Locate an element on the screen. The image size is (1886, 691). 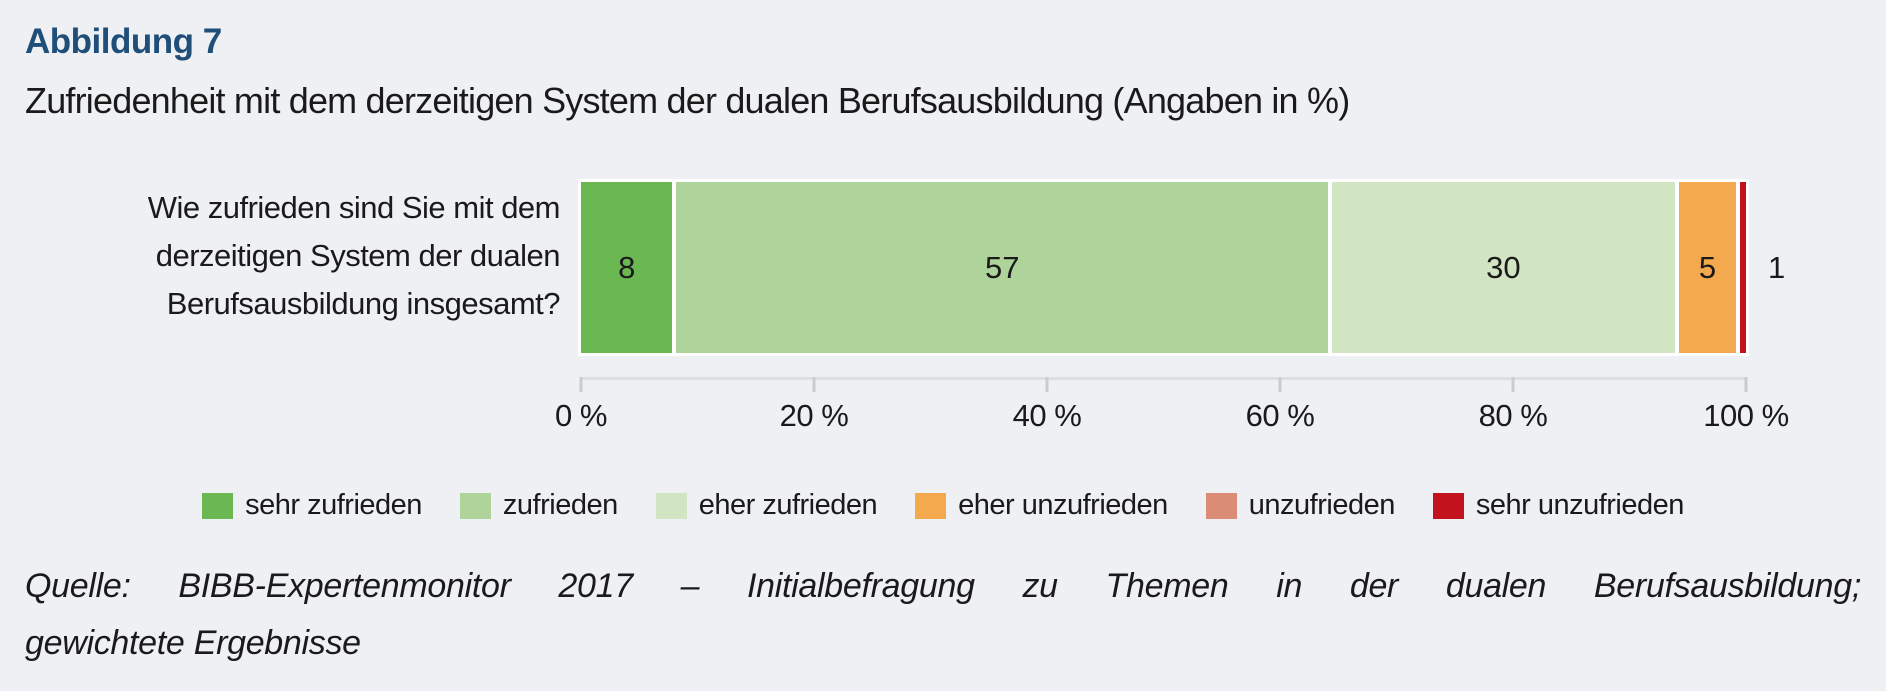
bar-value-label: 57 is located at coordinates (1002, 267).